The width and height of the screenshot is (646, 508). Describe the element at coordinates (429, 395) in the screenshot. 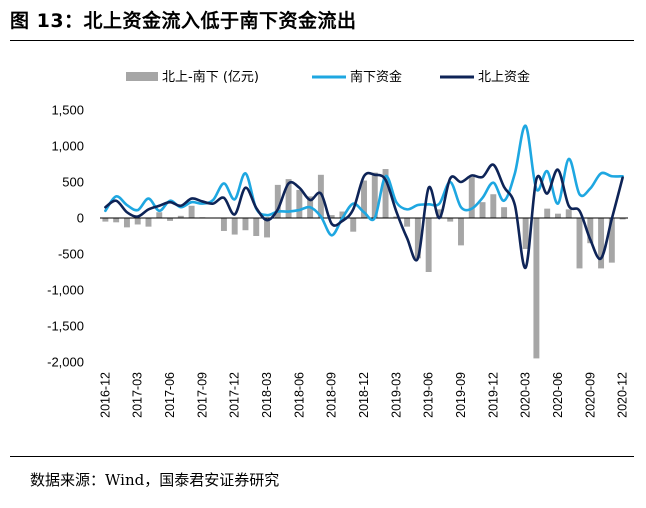

I see `x-tick-label: 2019-06` at that location.